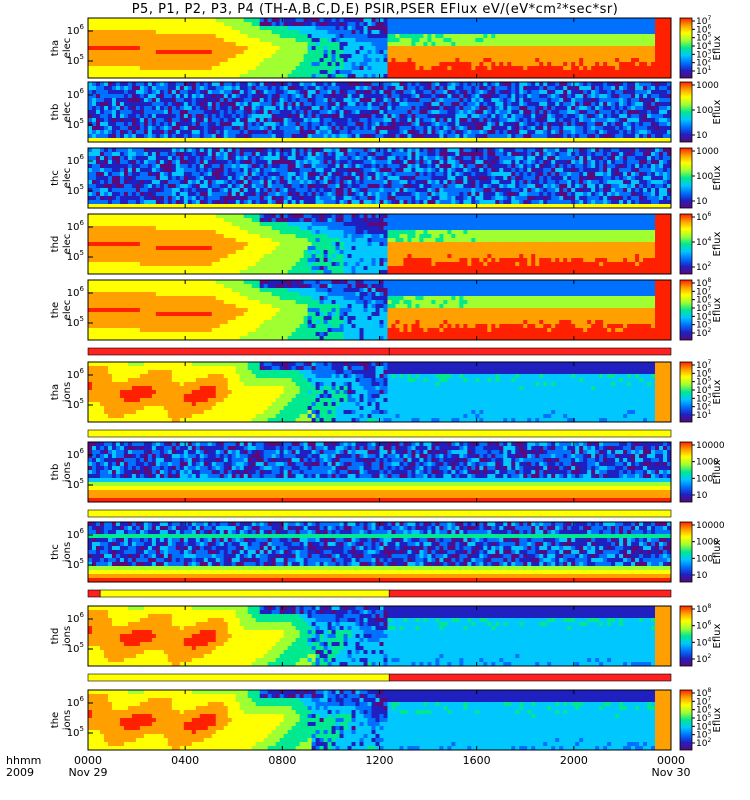 This screenshot has height=800, width=750. Describe the element at coordinates (686, 112) in the screenshot. I see `colorbar` at that location.